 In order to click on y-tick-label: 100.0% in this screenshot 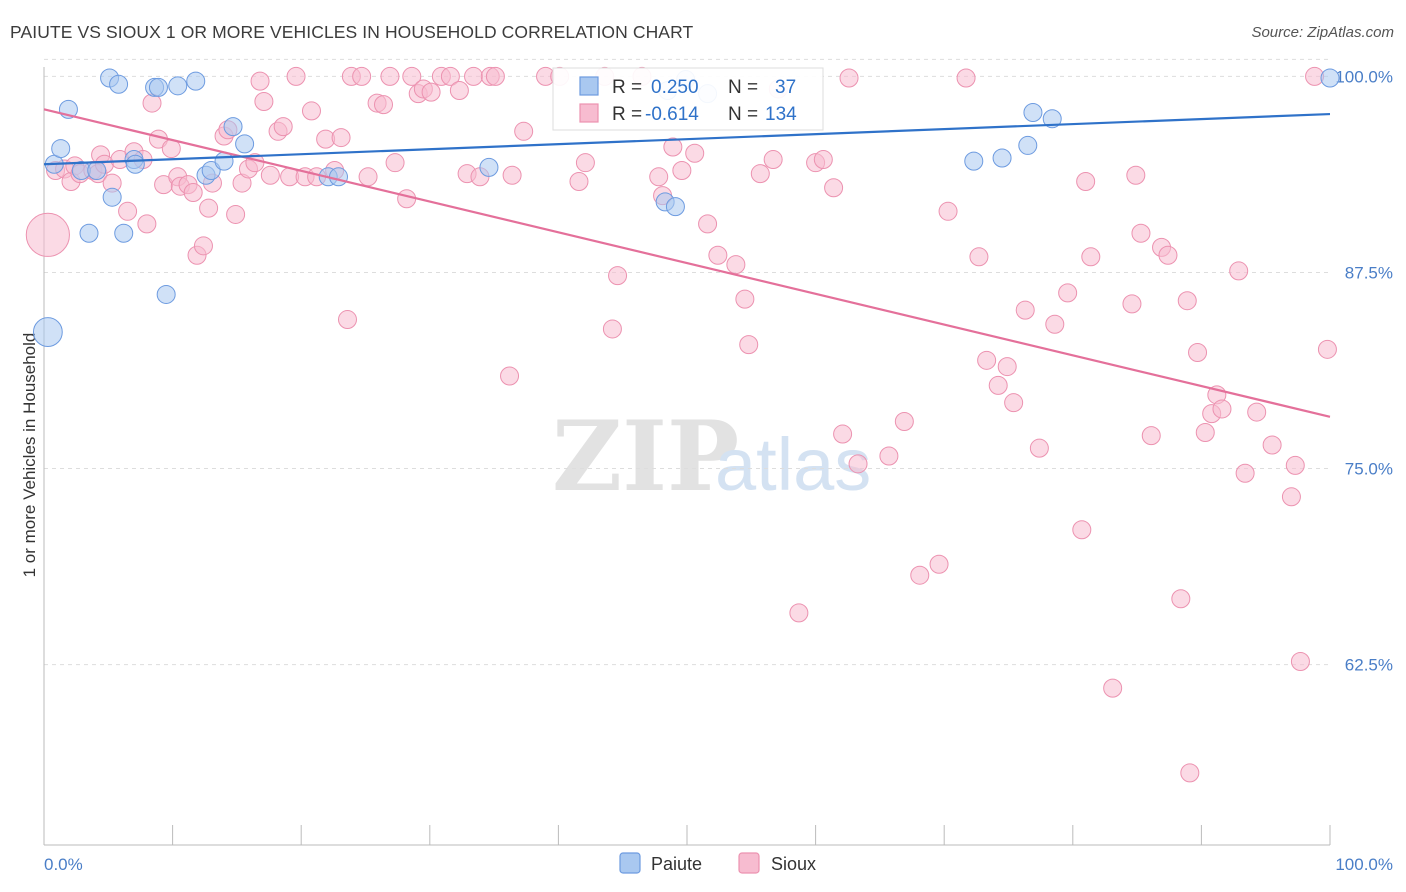, I will do `click(1364, 76)`.